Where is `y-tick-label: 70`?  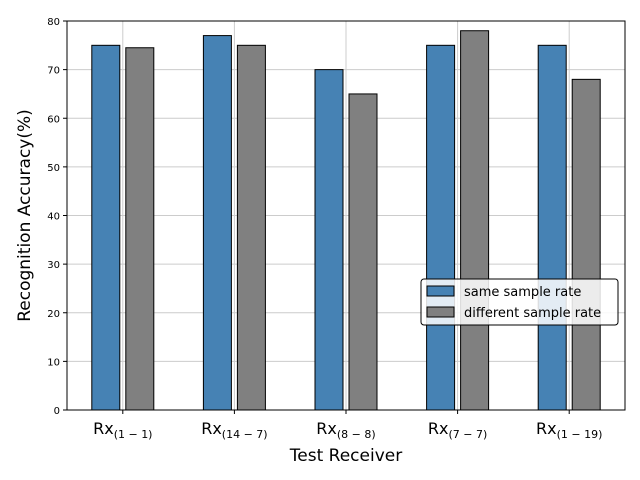 y-tick-label: 70 is located at coordinates (53, 71).